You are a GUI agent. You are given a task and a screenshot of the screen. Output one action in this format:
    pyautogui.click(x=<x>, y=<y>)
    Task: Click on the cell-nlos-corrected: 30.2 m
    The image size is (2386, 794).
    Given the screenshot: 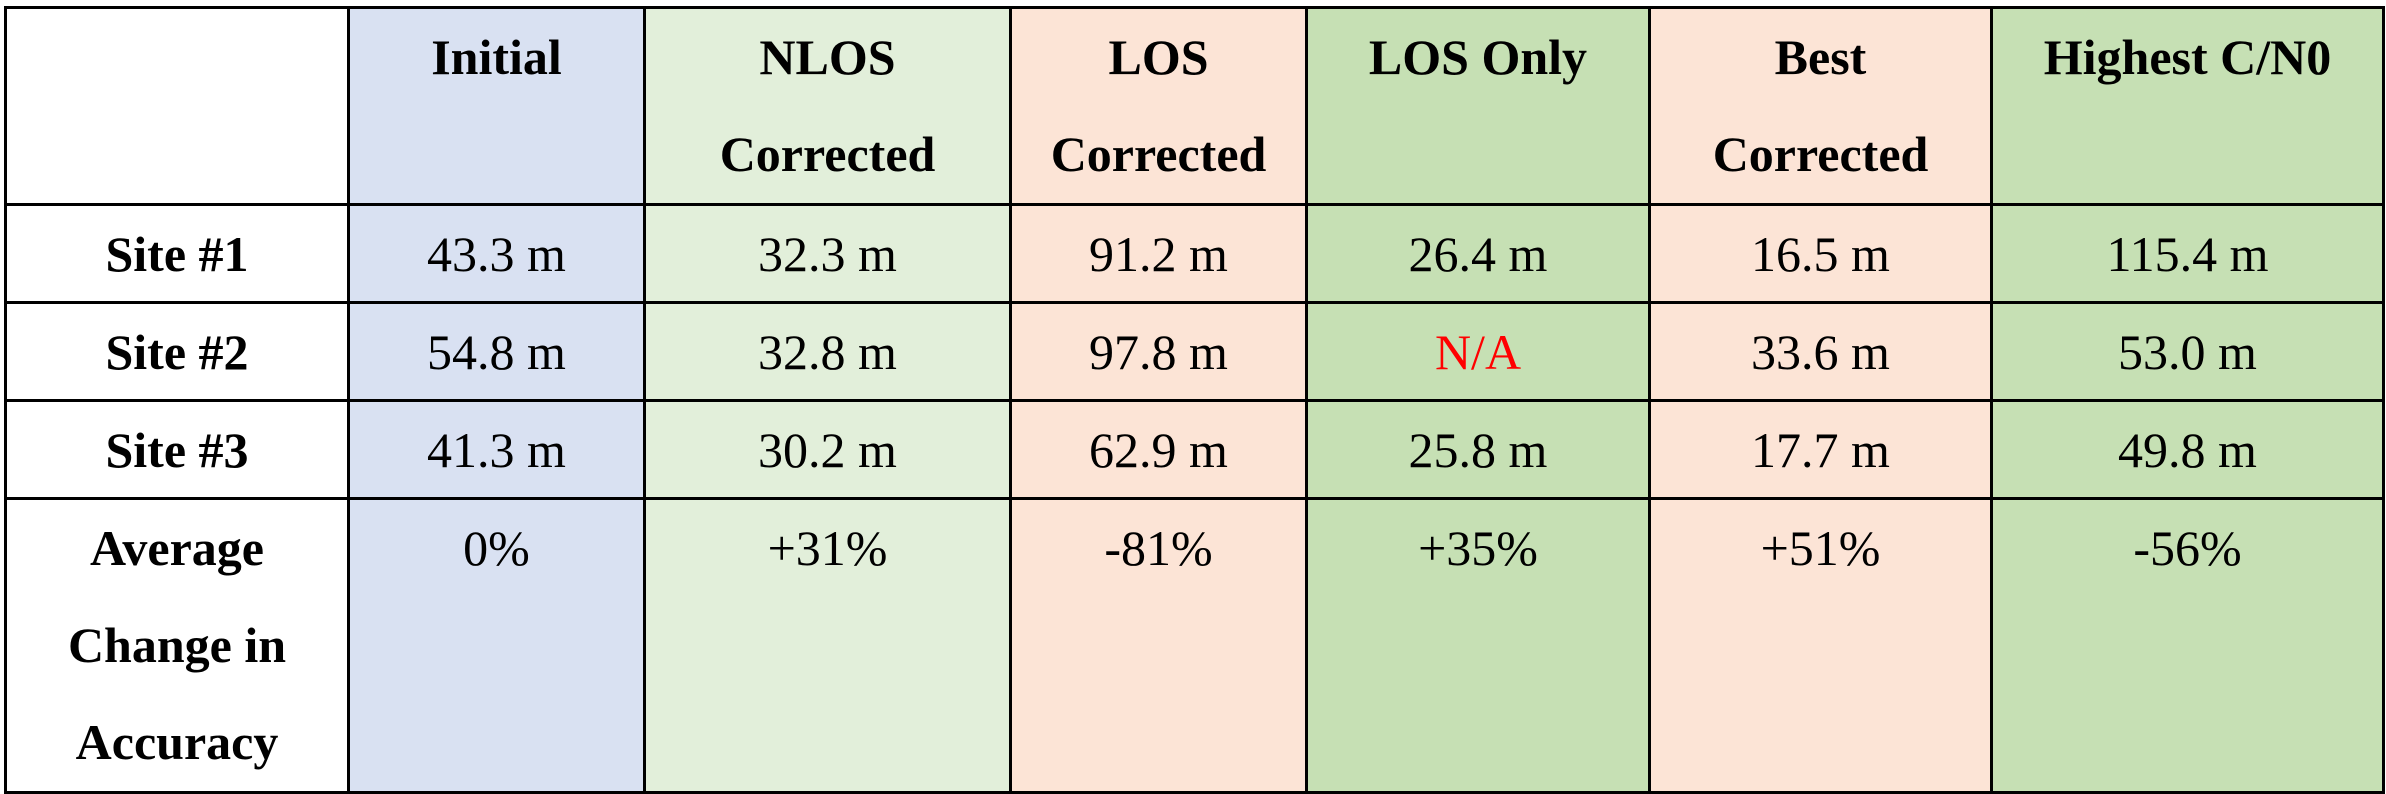 What is the action you would take?
    pyautogui.click(x=827, y=449)
    